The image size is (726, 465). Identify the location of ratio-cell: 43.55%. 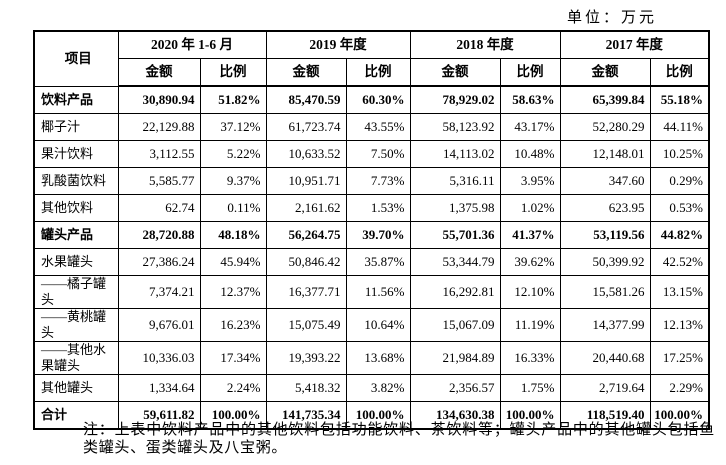
(378, 127).